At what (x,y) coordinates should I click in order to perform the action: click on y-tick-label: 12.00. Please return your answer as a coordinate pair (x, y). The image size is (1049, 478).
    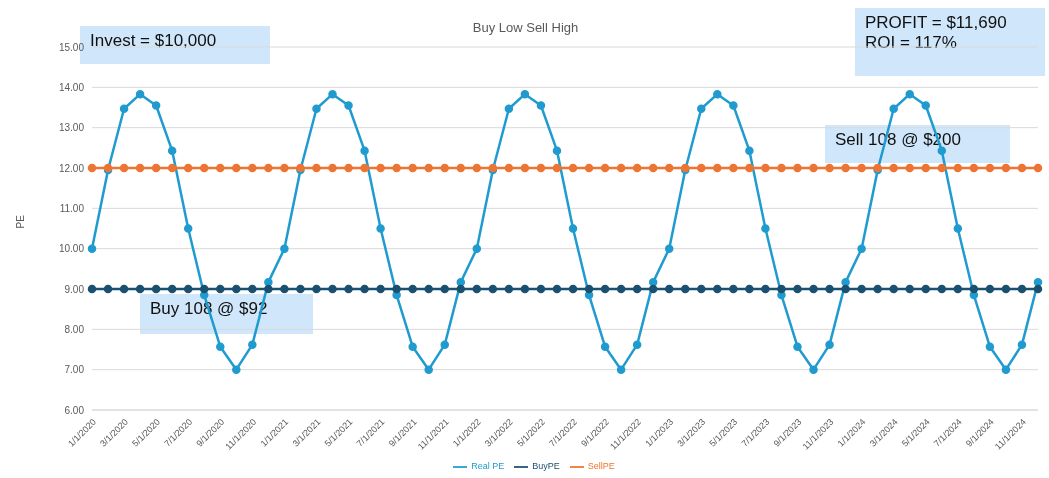
    Looking at the image, I should click on (71, 168).